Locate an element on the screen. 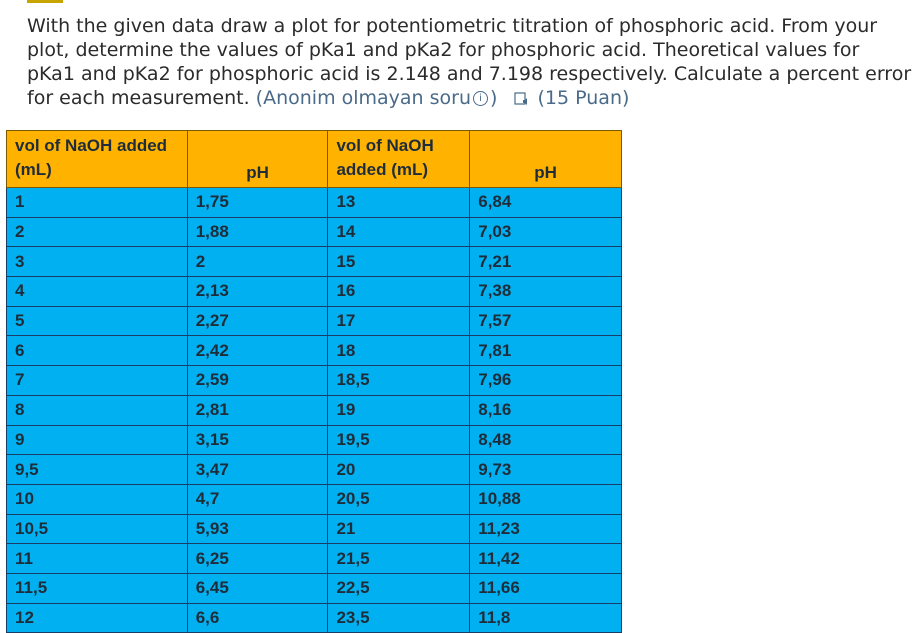 The image size is (916, 633). ph-2-cell: 7,38 is located at coordinates (545, 291).